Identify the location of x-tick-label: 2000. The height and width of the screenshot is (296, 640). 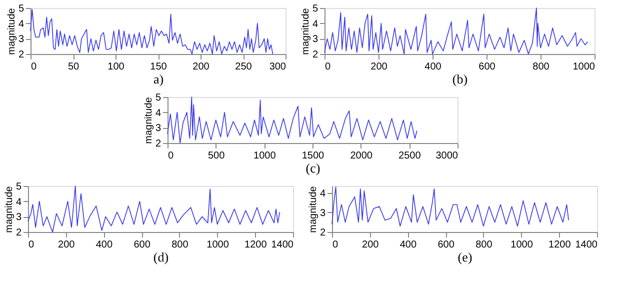
(361, 156).